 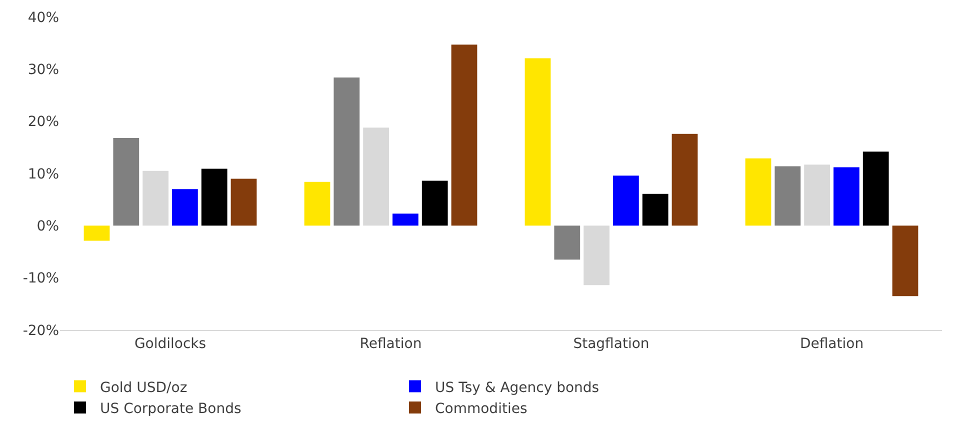 I want to click on y-tick-label: 40%, so click(x=43, y=18).